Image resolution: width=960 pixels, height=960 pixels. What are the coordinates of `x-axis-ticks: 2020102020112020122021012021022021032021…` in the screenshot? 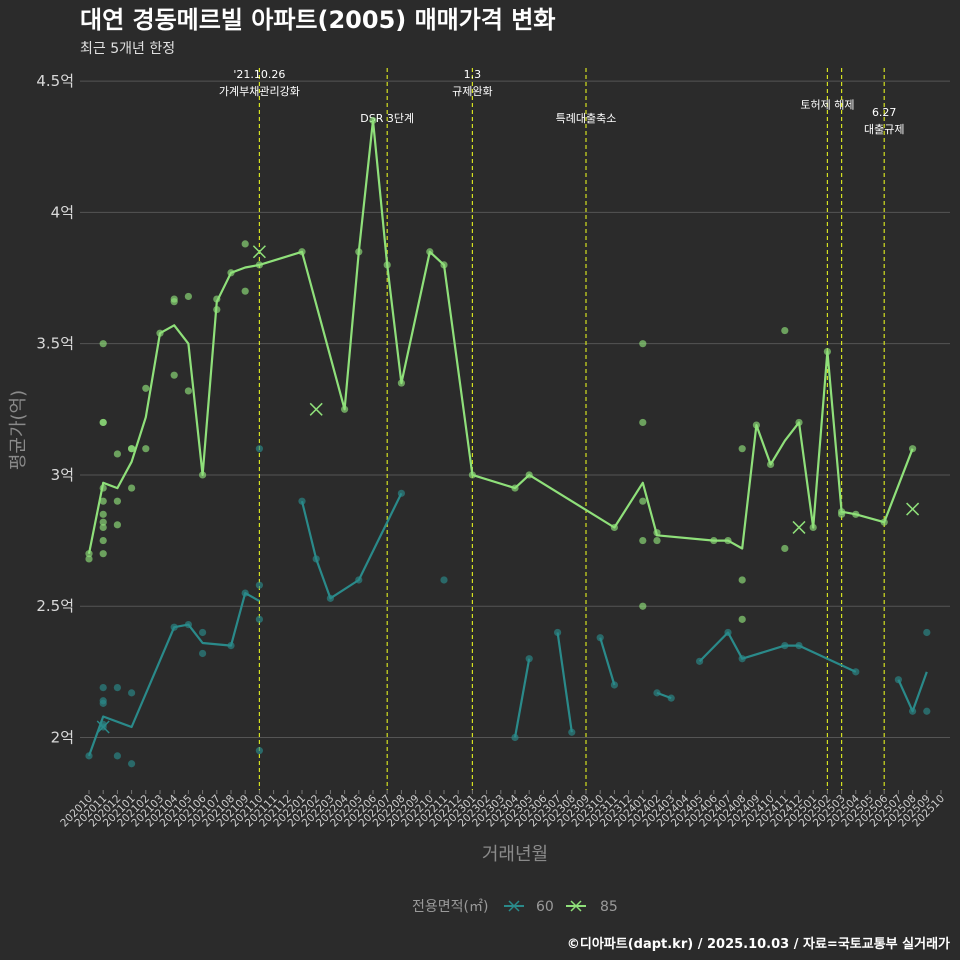 It's located at (502, 809).